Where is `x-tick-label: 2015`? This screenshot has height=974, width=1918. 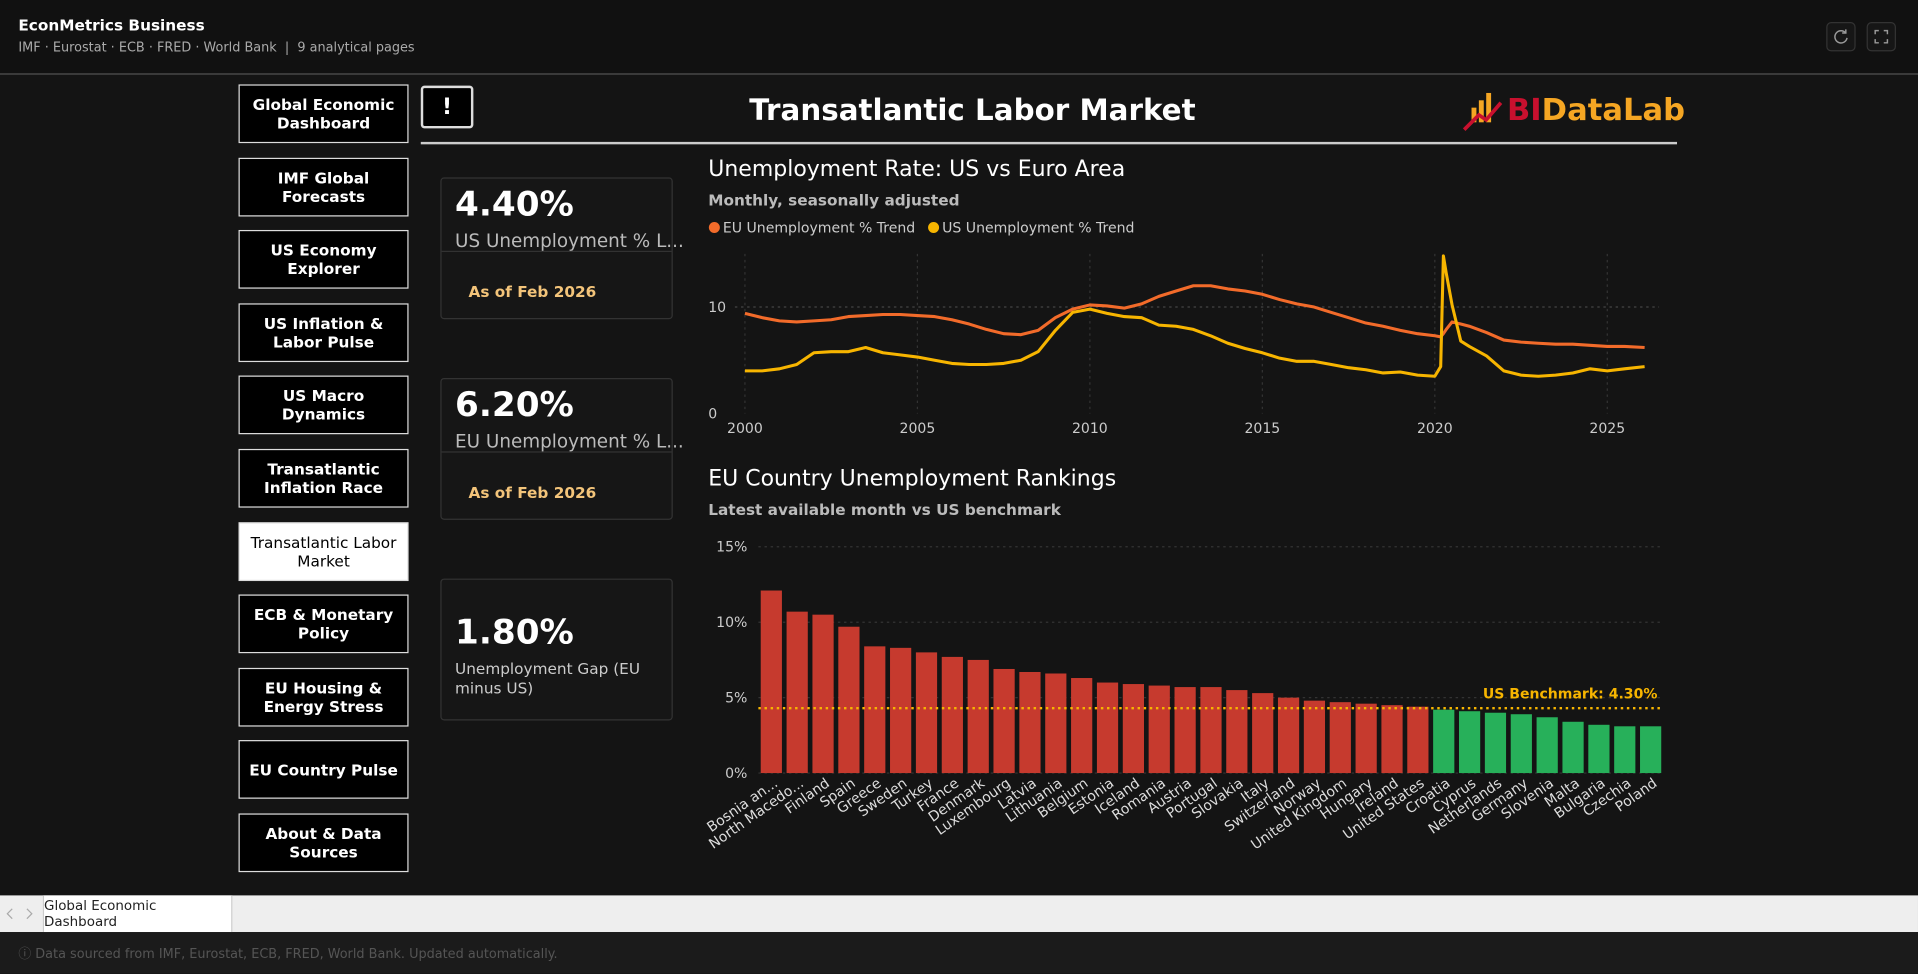
x-tick-label: 2015 is located at coordinates (1262, 429).